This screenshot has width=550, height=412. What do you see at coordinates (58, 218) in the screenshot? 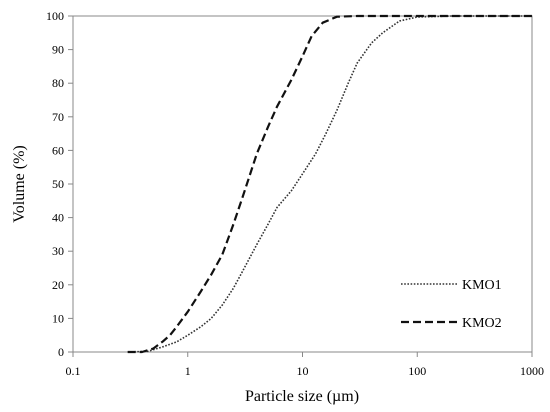
I see `y-tick-label: 40` at bounding box center [58, 218].